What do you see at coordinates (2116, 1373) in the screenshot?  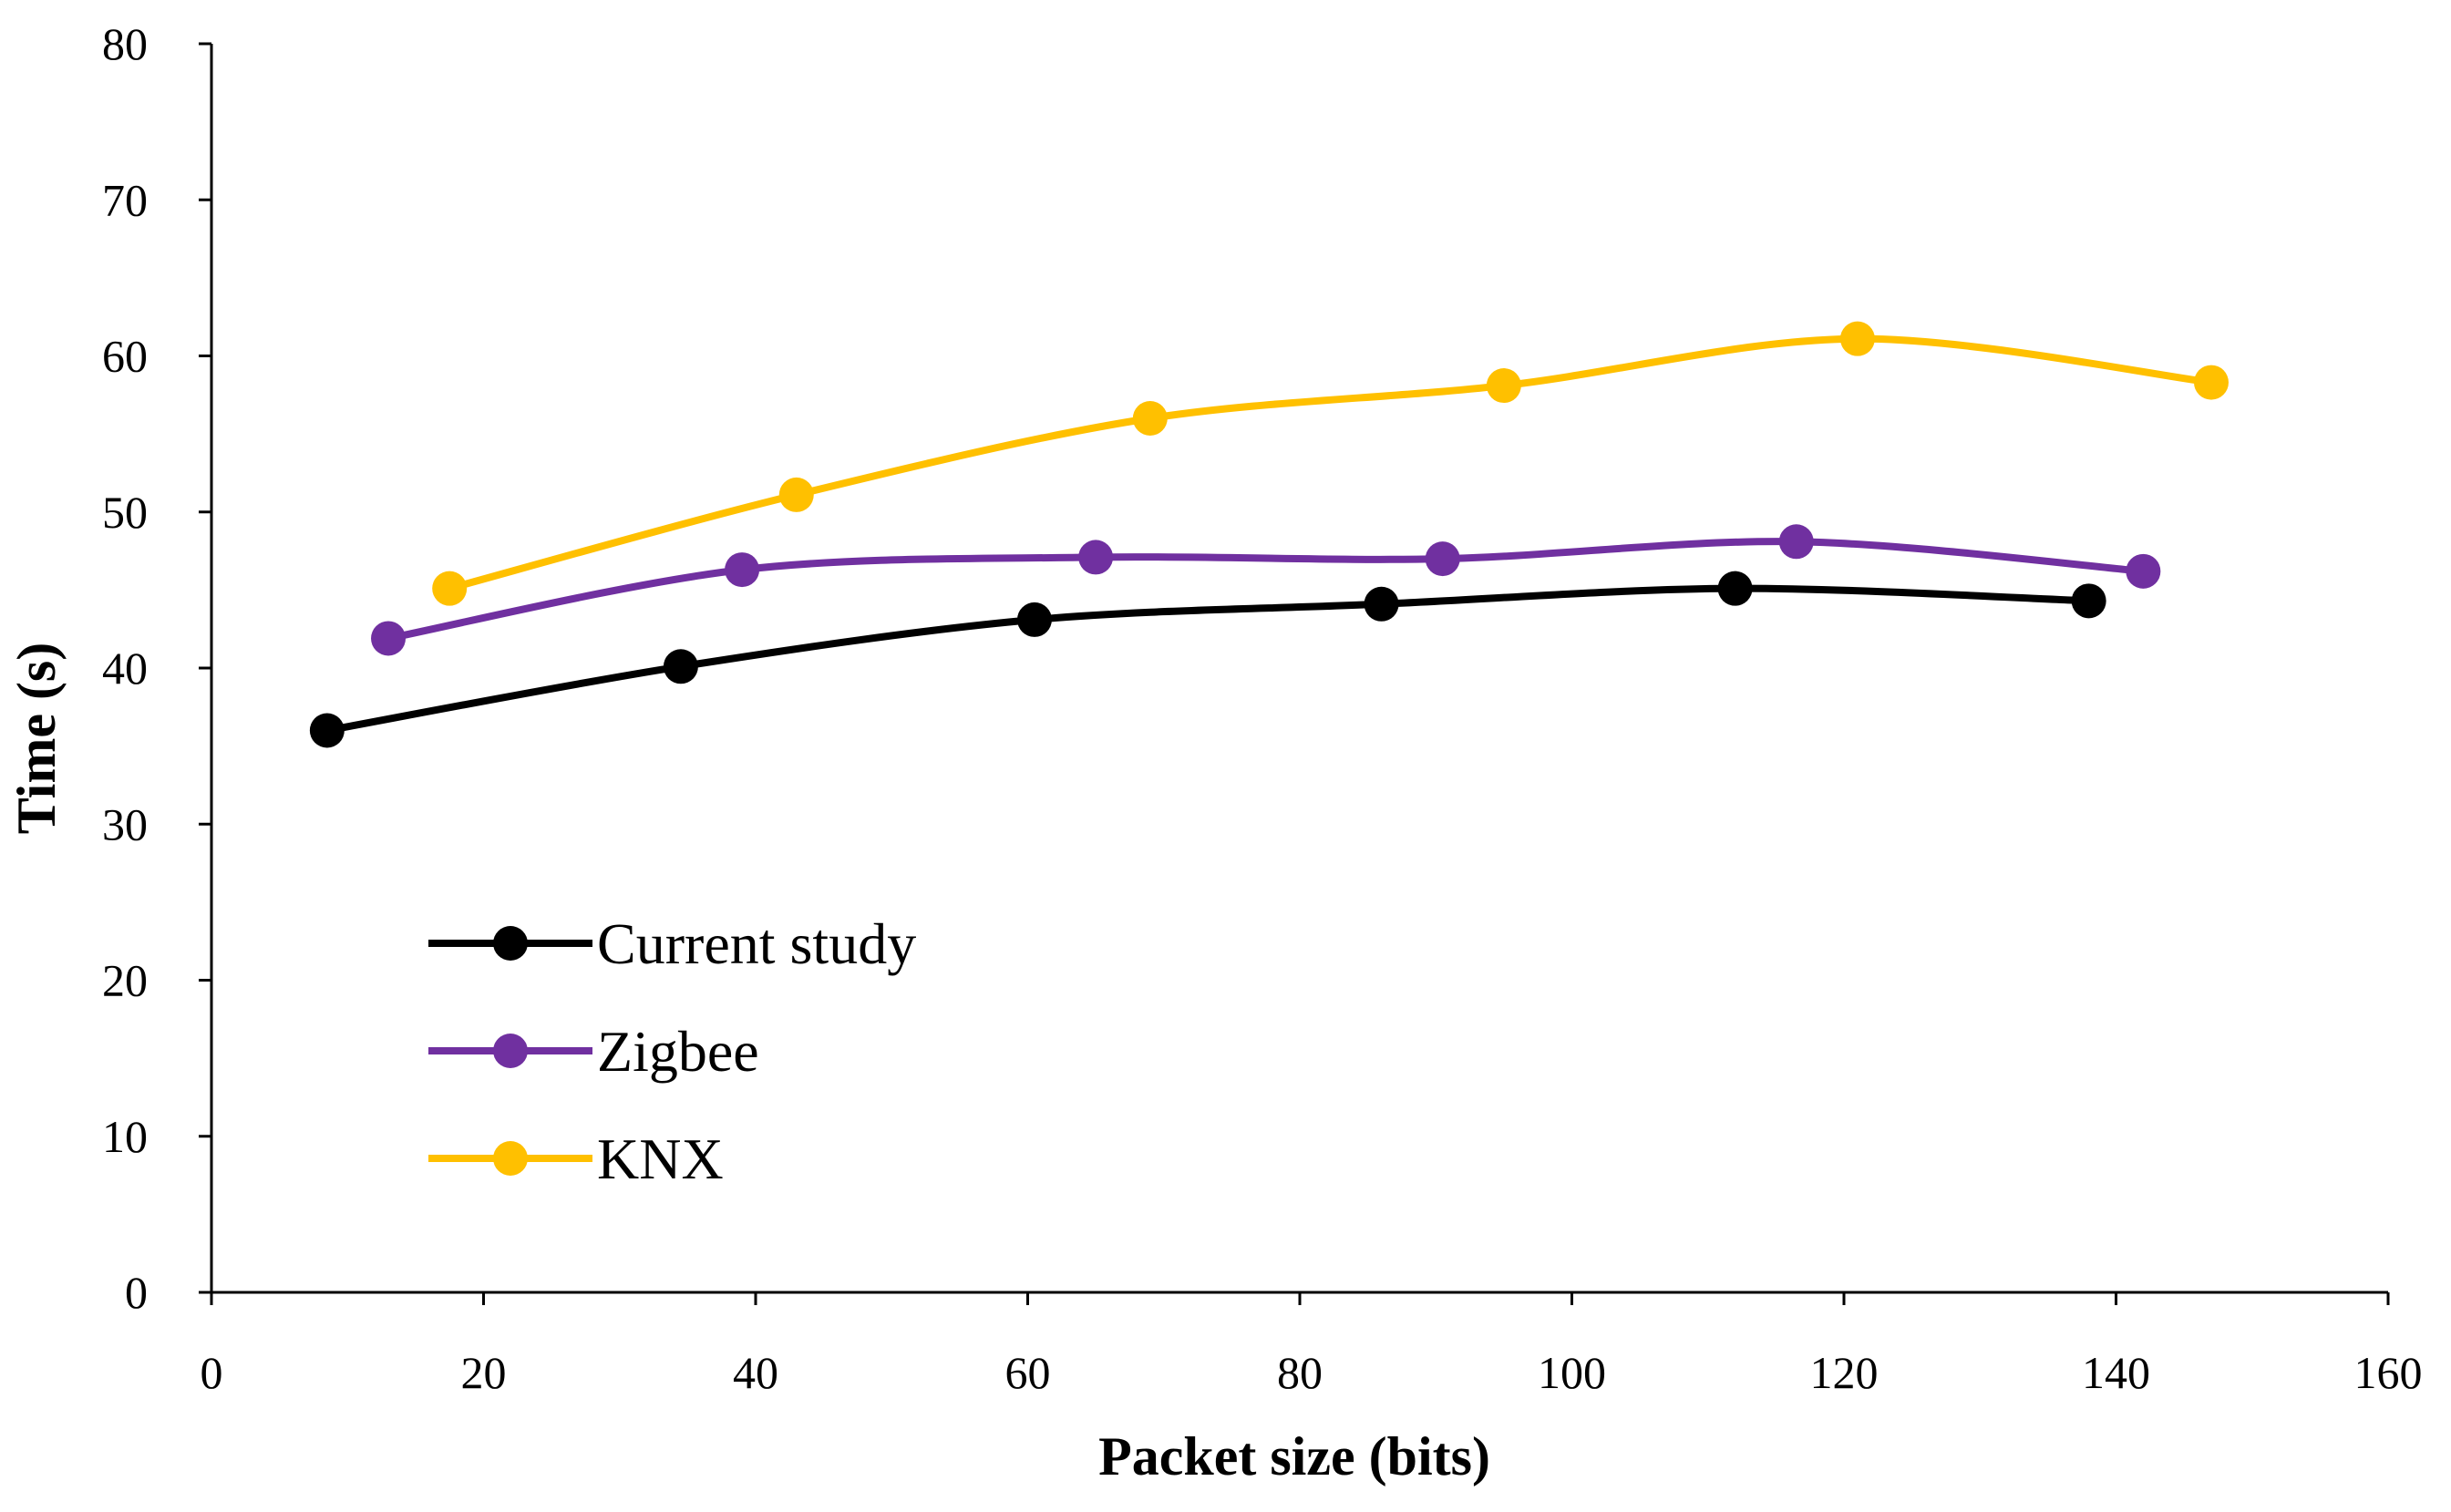 I see `x-tick-label: 140` at bounding box center [2116, 1373].